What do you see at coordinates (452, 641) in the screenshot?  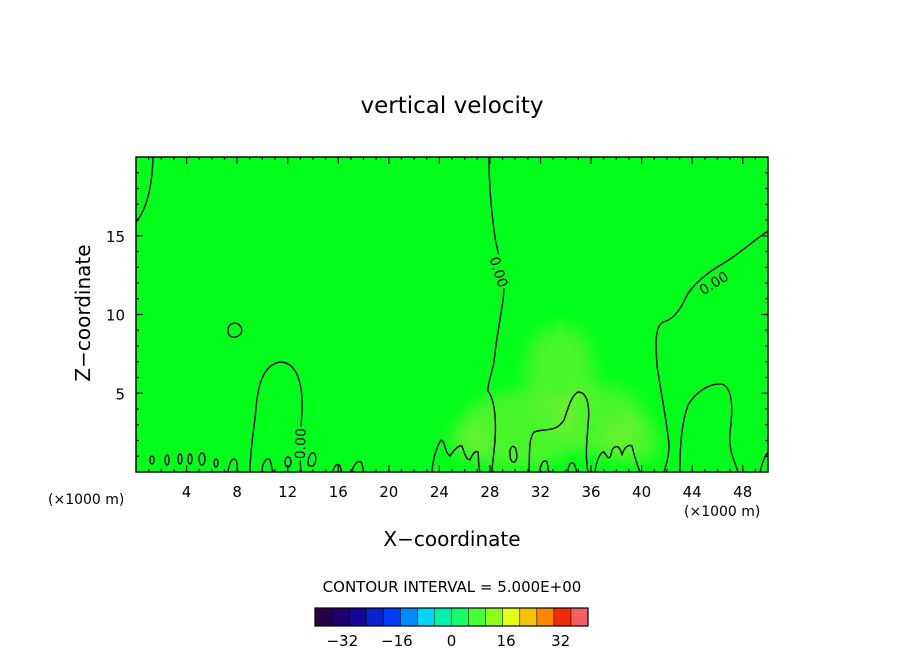 I see `colorbar-tick-label: 0` at bounding box center [452, 641].